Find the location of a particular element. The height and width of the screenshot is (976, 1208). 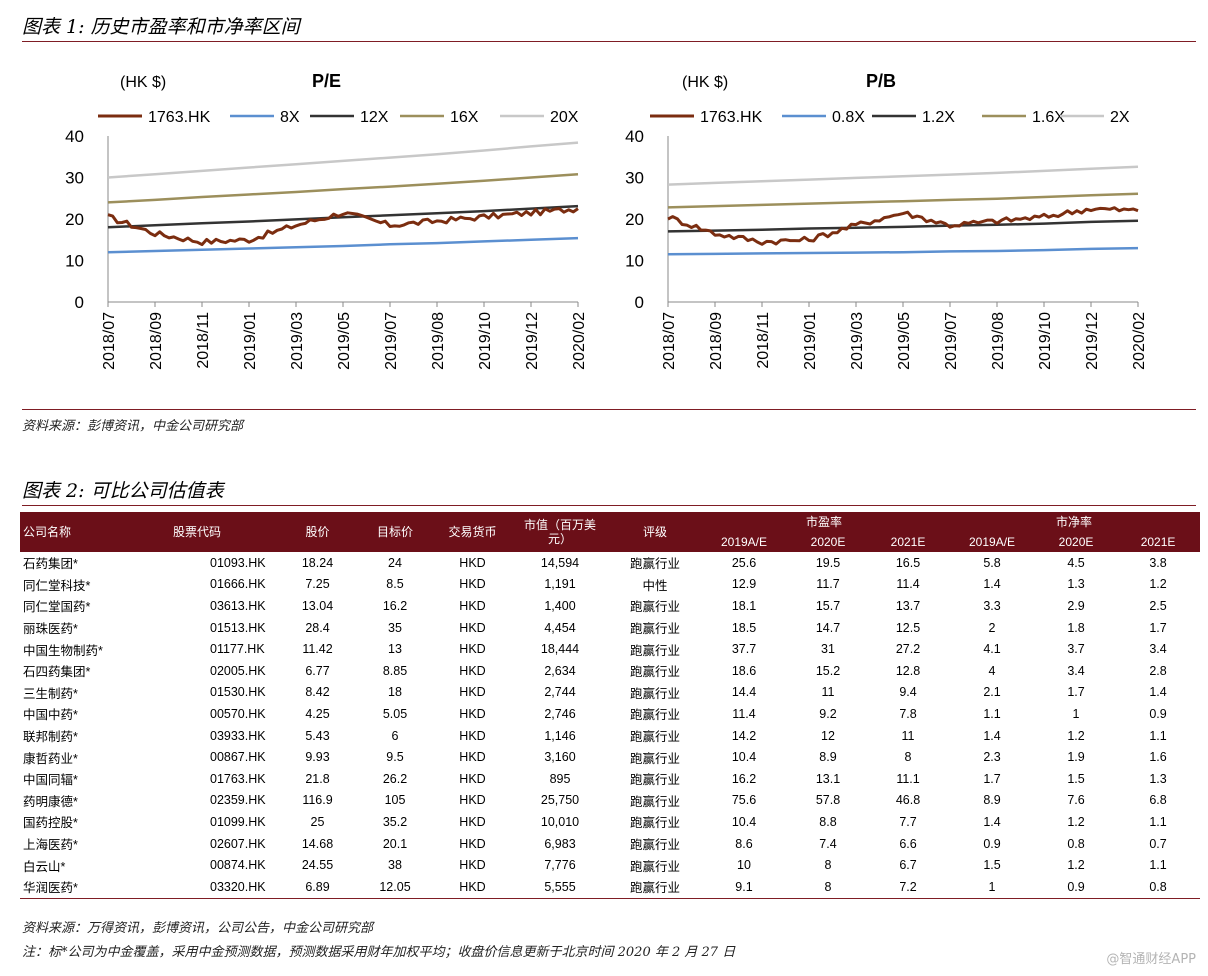

cell-pe-2019: 12.9 is located at coordinates (744, 584).